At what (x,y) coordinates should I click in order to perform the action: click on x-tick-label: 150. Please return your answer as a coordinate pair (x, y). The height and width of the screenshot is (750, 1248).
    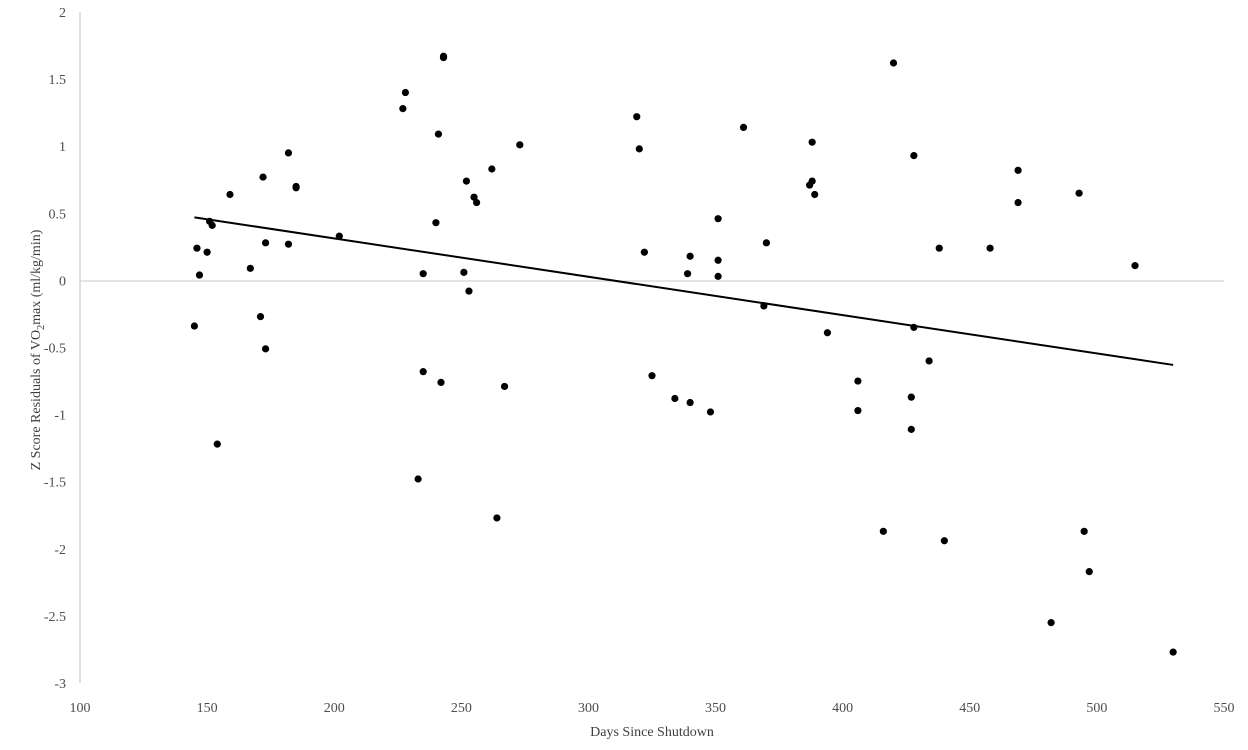
    Looking at the image, I should click on (207, 708).